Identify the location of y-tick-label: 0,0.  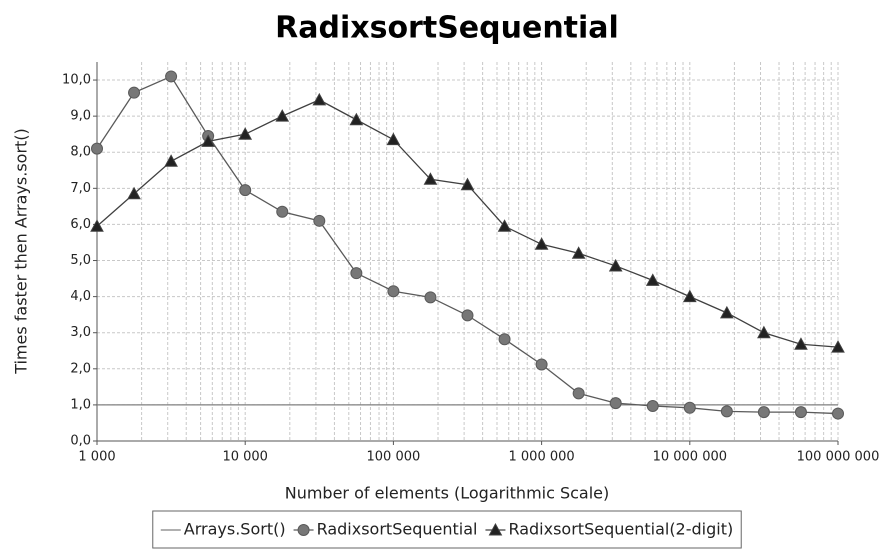
(80, 441).